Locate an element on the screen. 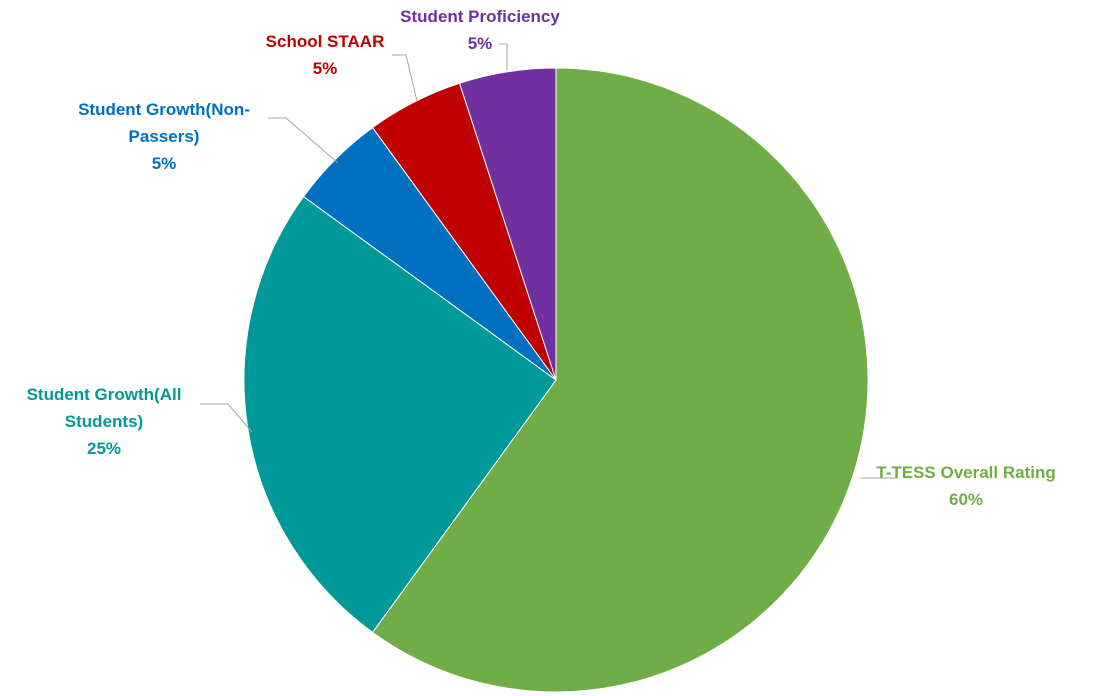 This screenshot has width=1106, height=696. data-label-category: Students) is located at coordinates (104, 421).